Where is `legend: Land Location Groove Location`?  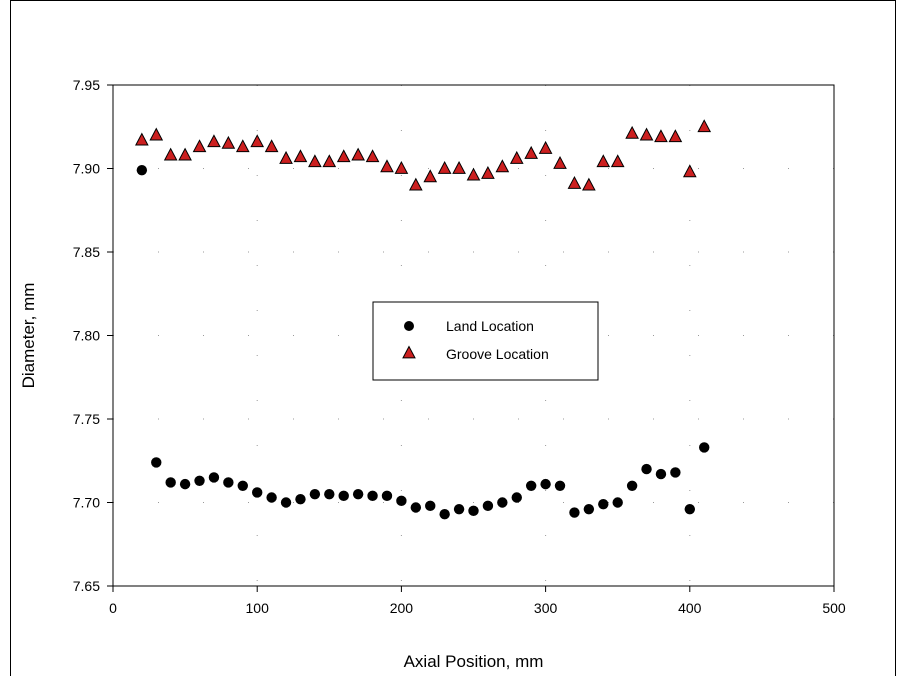 legend: Land Location Groove Location is located at coordinates (485, 341).